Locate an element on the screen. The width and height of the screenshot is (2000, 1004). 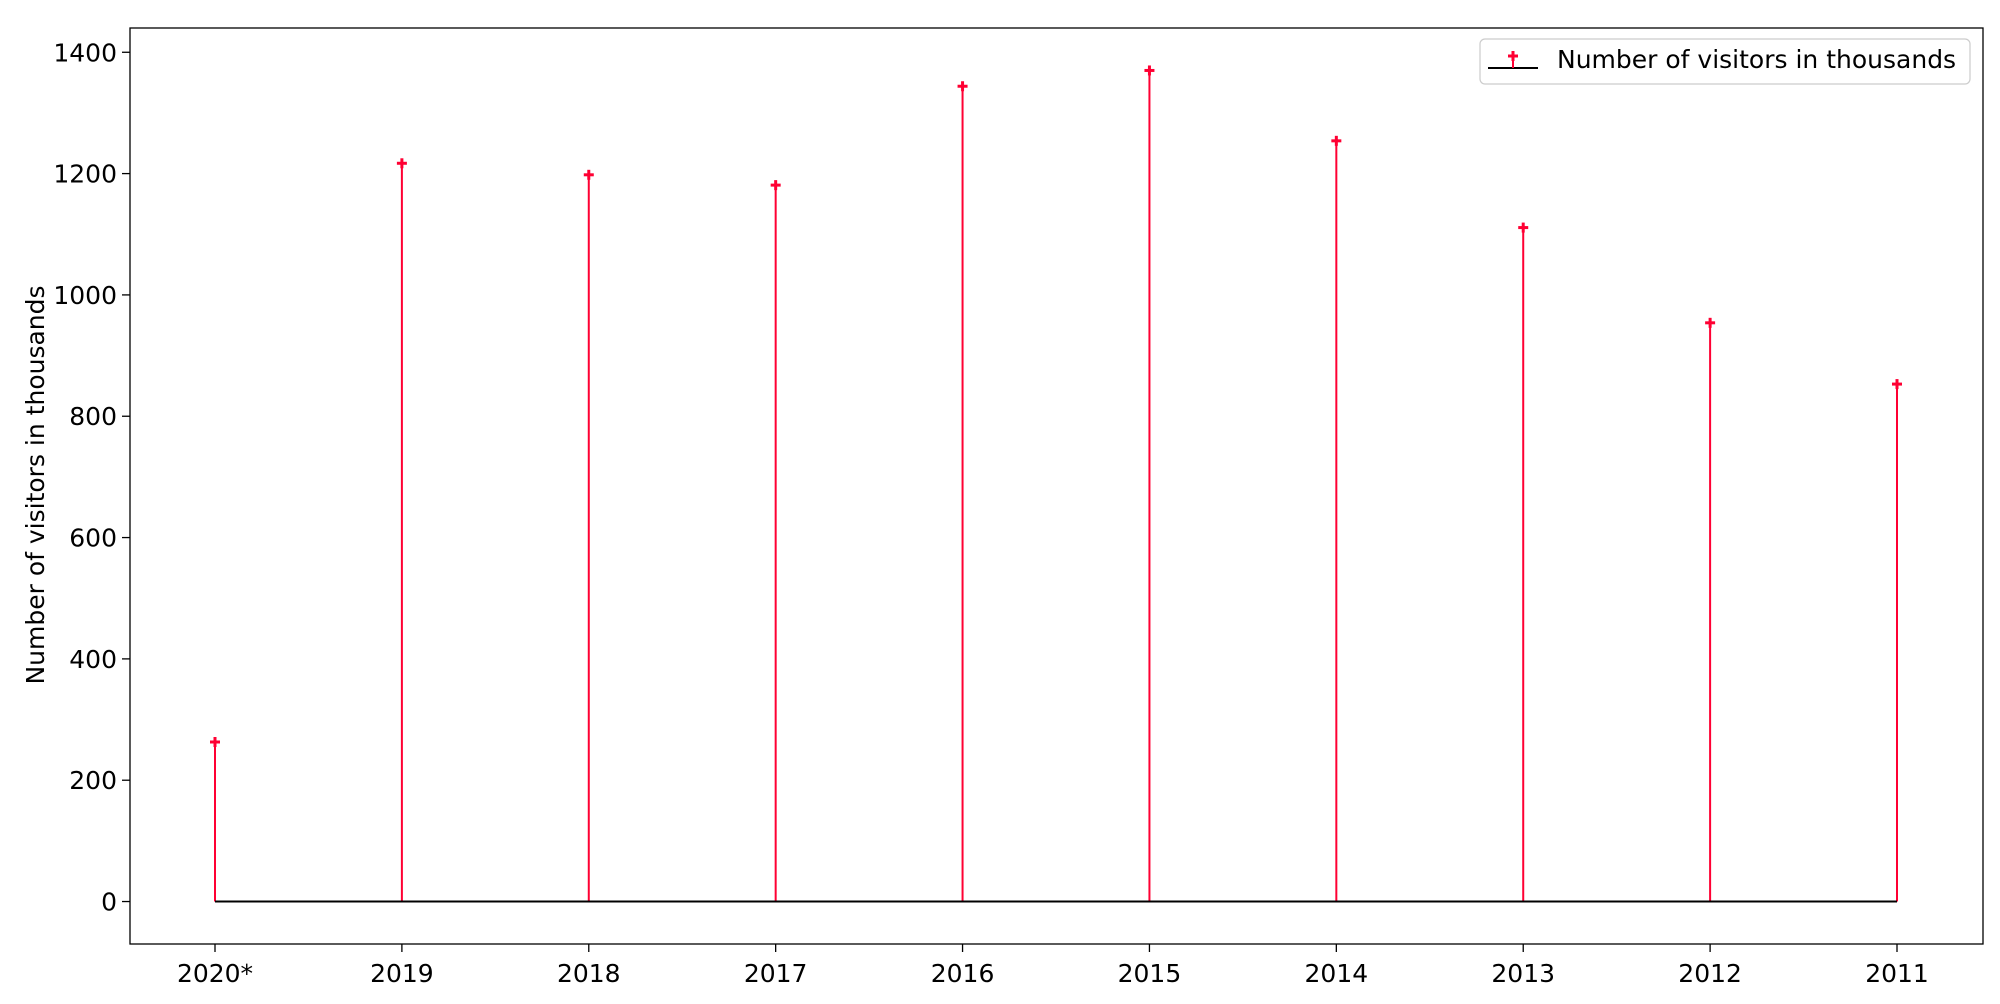
y-tick-label-1400: 1400 is located at coordinates (85, 52).